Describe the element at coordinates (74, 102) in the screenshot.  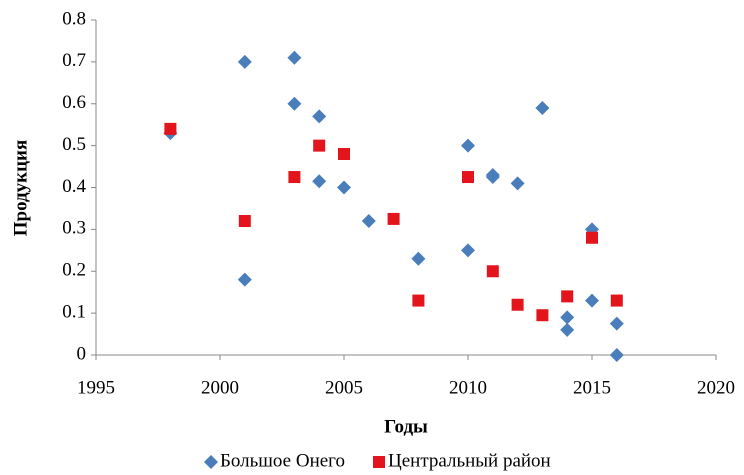
I see `y-tick-label: 0.6` at that location.